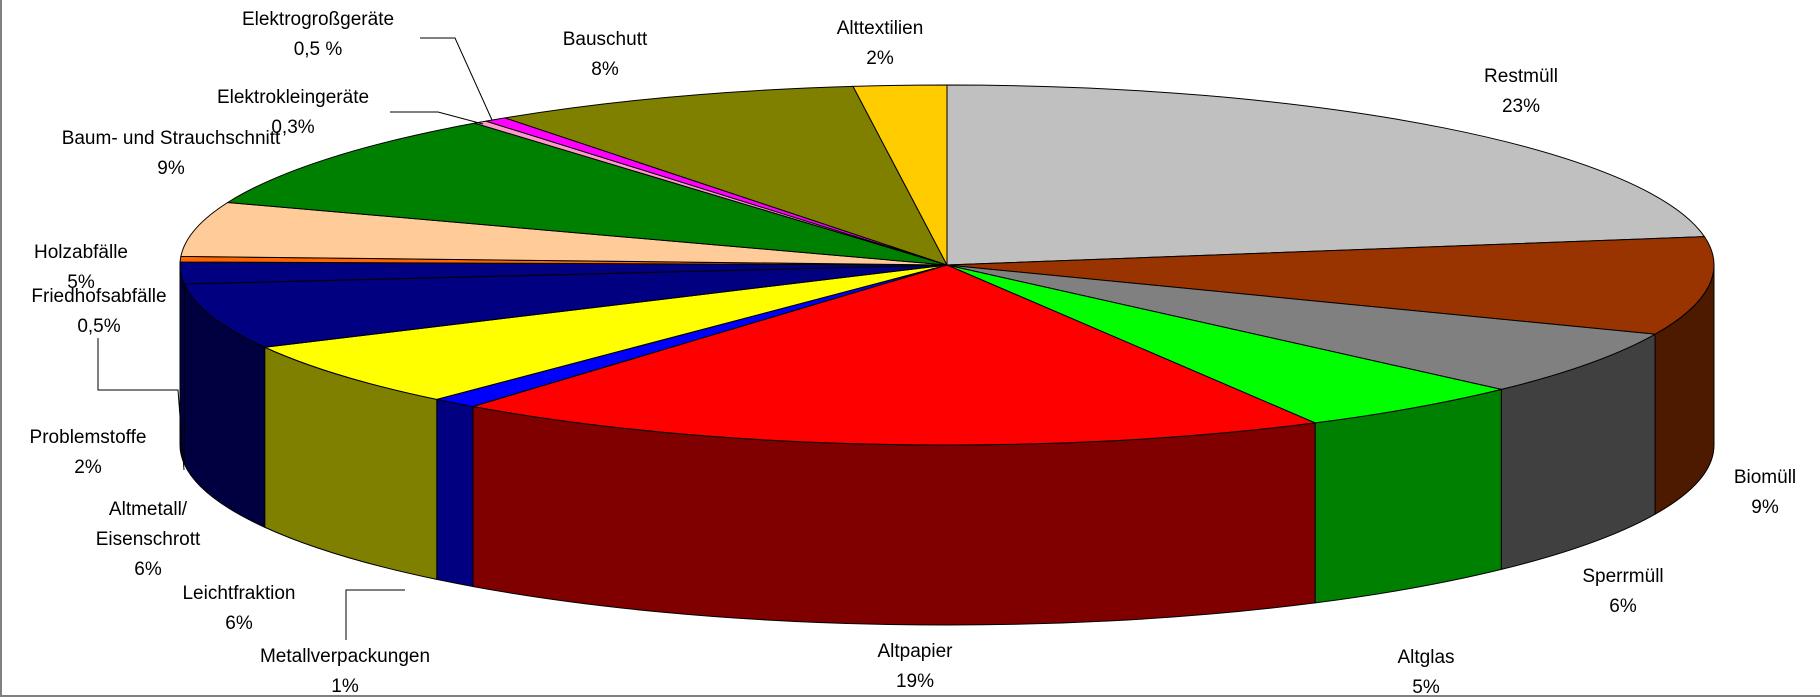  Describe the element at coordinates (915, 681) in the screenshot. I see `value-label: 19%` at that location.